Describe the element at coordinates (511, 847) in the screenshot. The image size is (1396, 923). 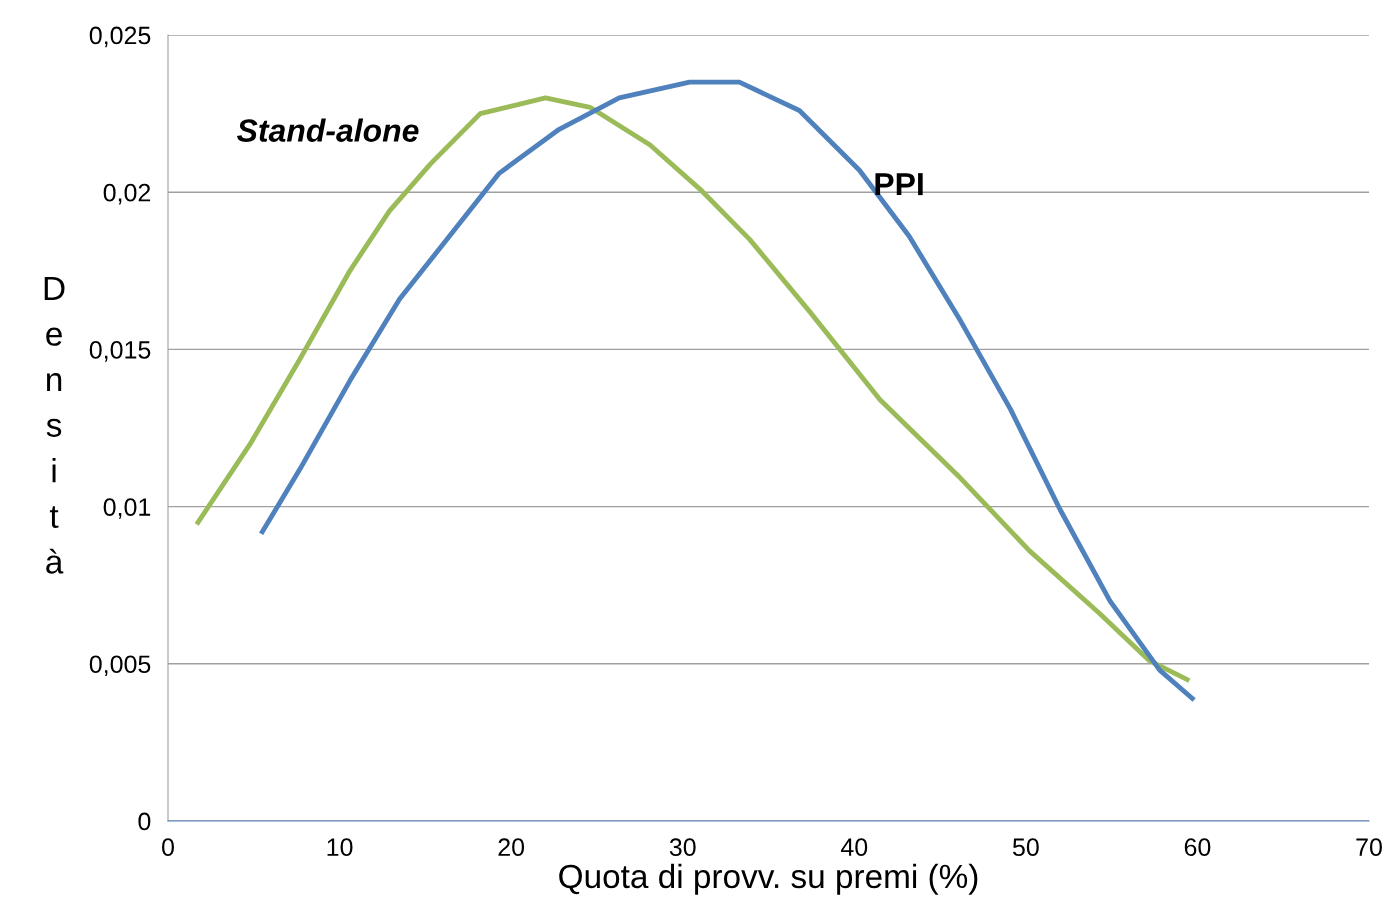
I see `x-tick-label: 20` at that location.